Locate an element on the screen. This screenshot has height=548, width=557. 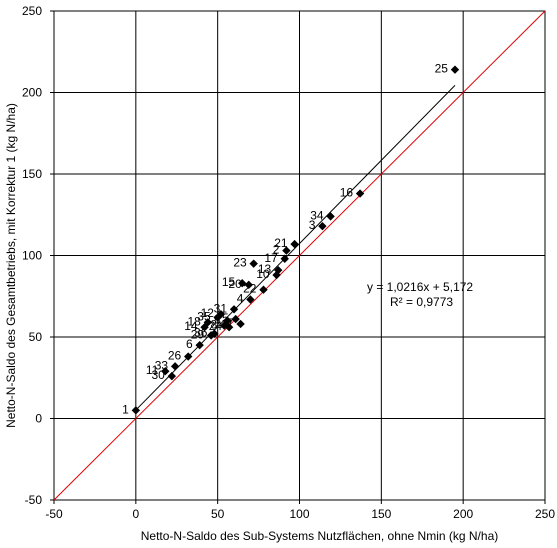
data-point-label: 15 is located at coordinates (229, 282).